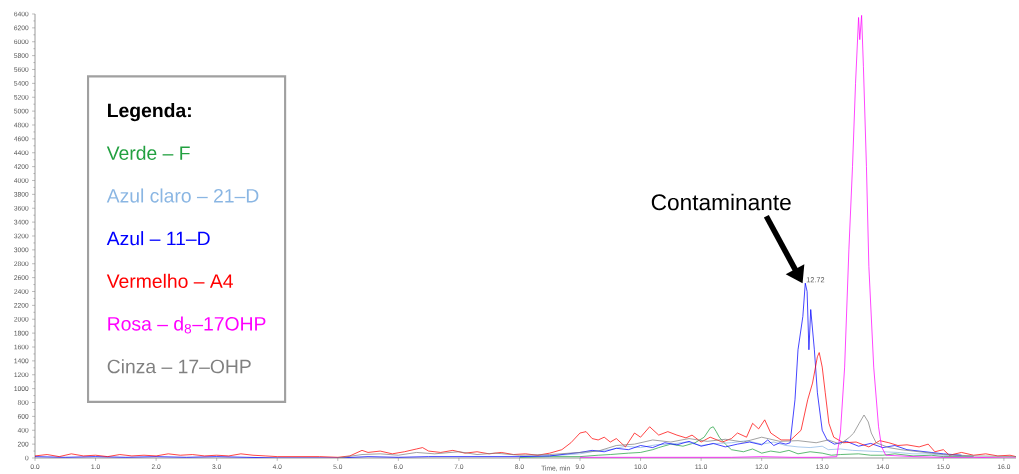 This screenshot has width=1019, height=474. Describe the element at coordinates (149, 112) in the screenshot. I see `legend-title: Legenda:` at that location.